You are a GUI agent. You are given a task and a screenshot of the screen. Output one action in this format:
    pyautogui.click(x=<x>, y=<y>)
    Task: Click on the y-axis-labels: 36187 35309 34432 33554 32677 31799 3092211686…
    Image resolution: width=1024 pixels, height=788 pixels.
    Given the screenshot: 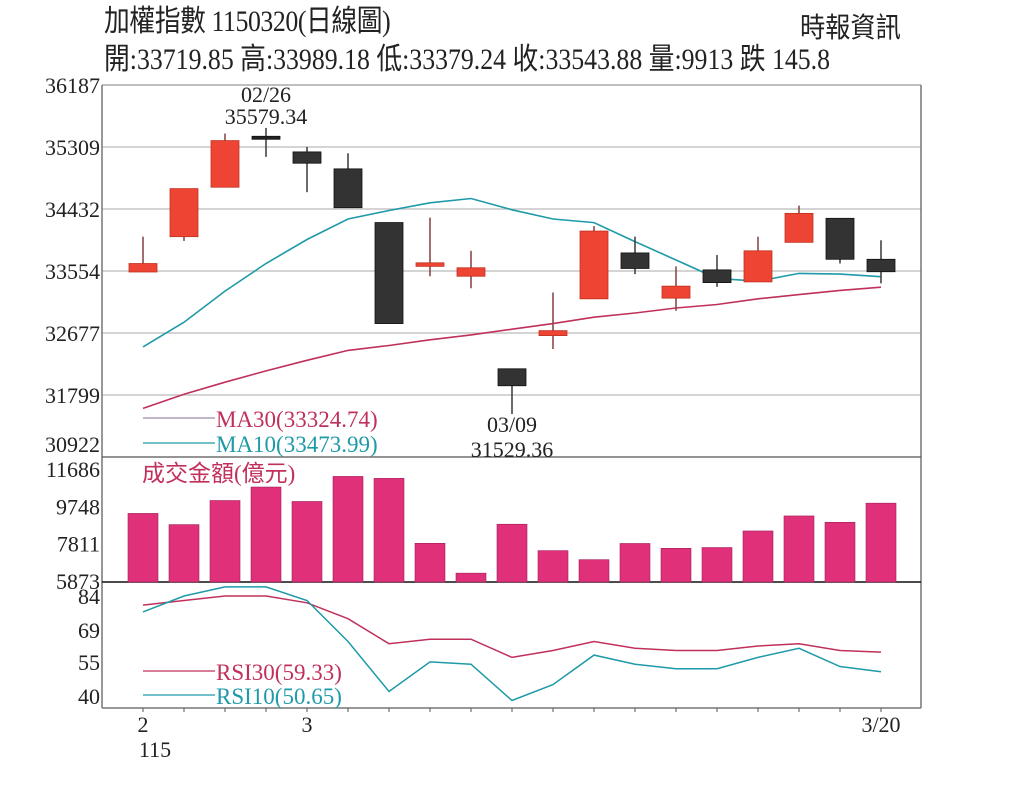 What is the action you would take?
    pyautogui.click(x=72, y=391)
    